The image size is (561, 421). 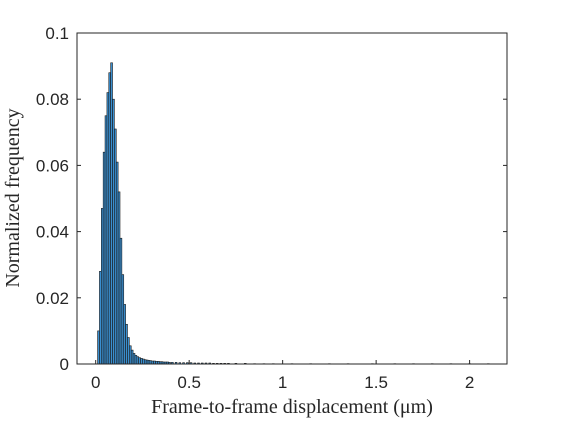 What do you see at coordinates (13, 197) in the screenshot?
I see `y-axis-label: Normalized frequency` at bounding box center [13, 197].